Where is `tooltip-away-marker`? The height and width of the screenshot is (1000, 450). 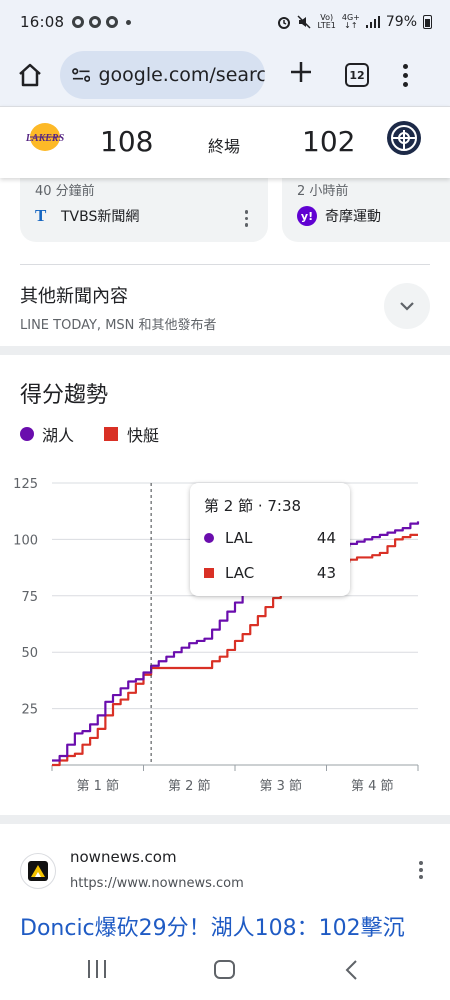
tooltip-away-marker is located at coordinates (209, 573).